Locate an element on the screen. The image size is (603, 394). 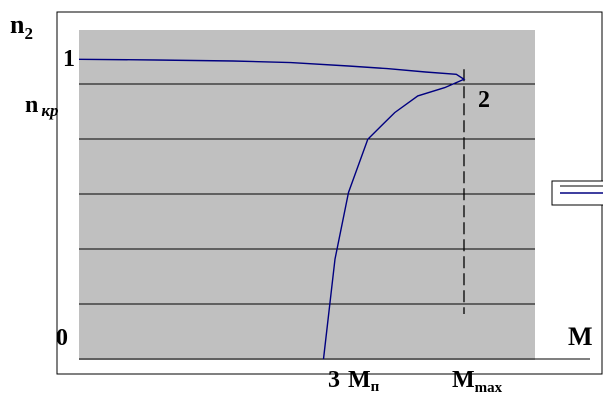
n-critical-label: n кр is located at coordinates (41, 106).